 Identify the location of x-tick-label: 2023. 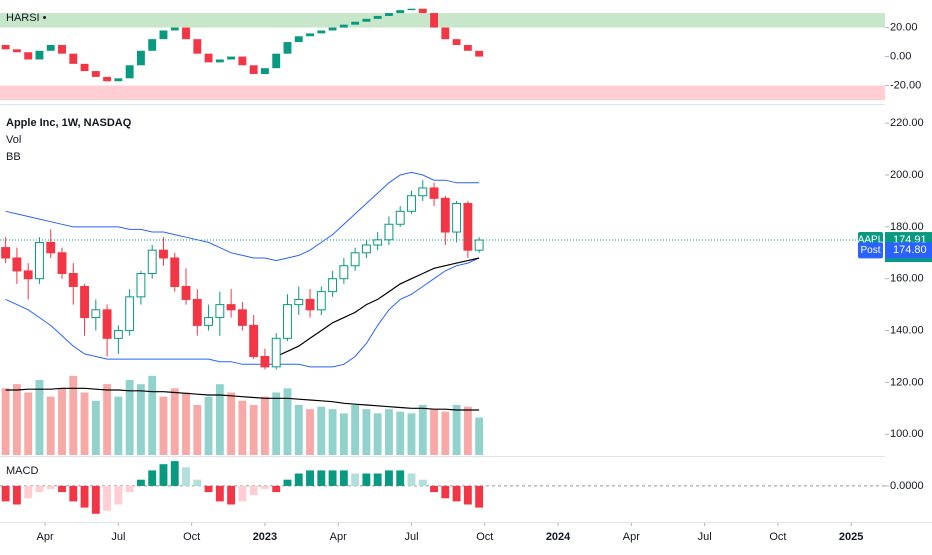
(265, 537).